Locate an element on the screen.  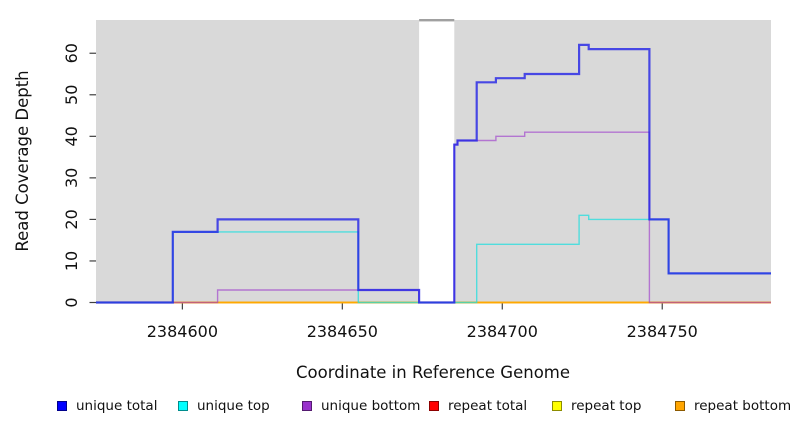
y-tick-label: 50 is located at coordinates (71, 95).